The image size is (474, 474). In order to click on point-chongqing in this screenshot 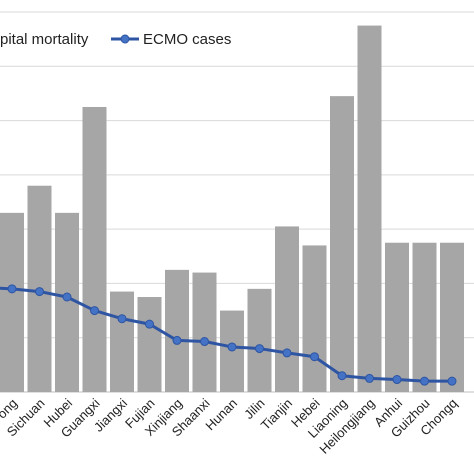, I will do `click(452, 381)`.